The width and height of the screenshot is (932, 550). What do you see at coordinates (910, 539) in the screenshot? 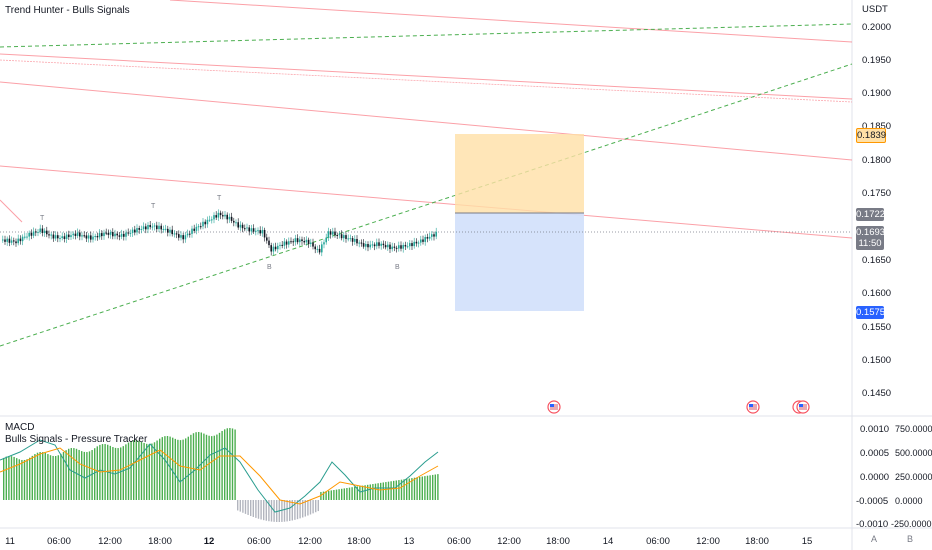
I see `log-scale-button: B` at bounding box center [910, 539].